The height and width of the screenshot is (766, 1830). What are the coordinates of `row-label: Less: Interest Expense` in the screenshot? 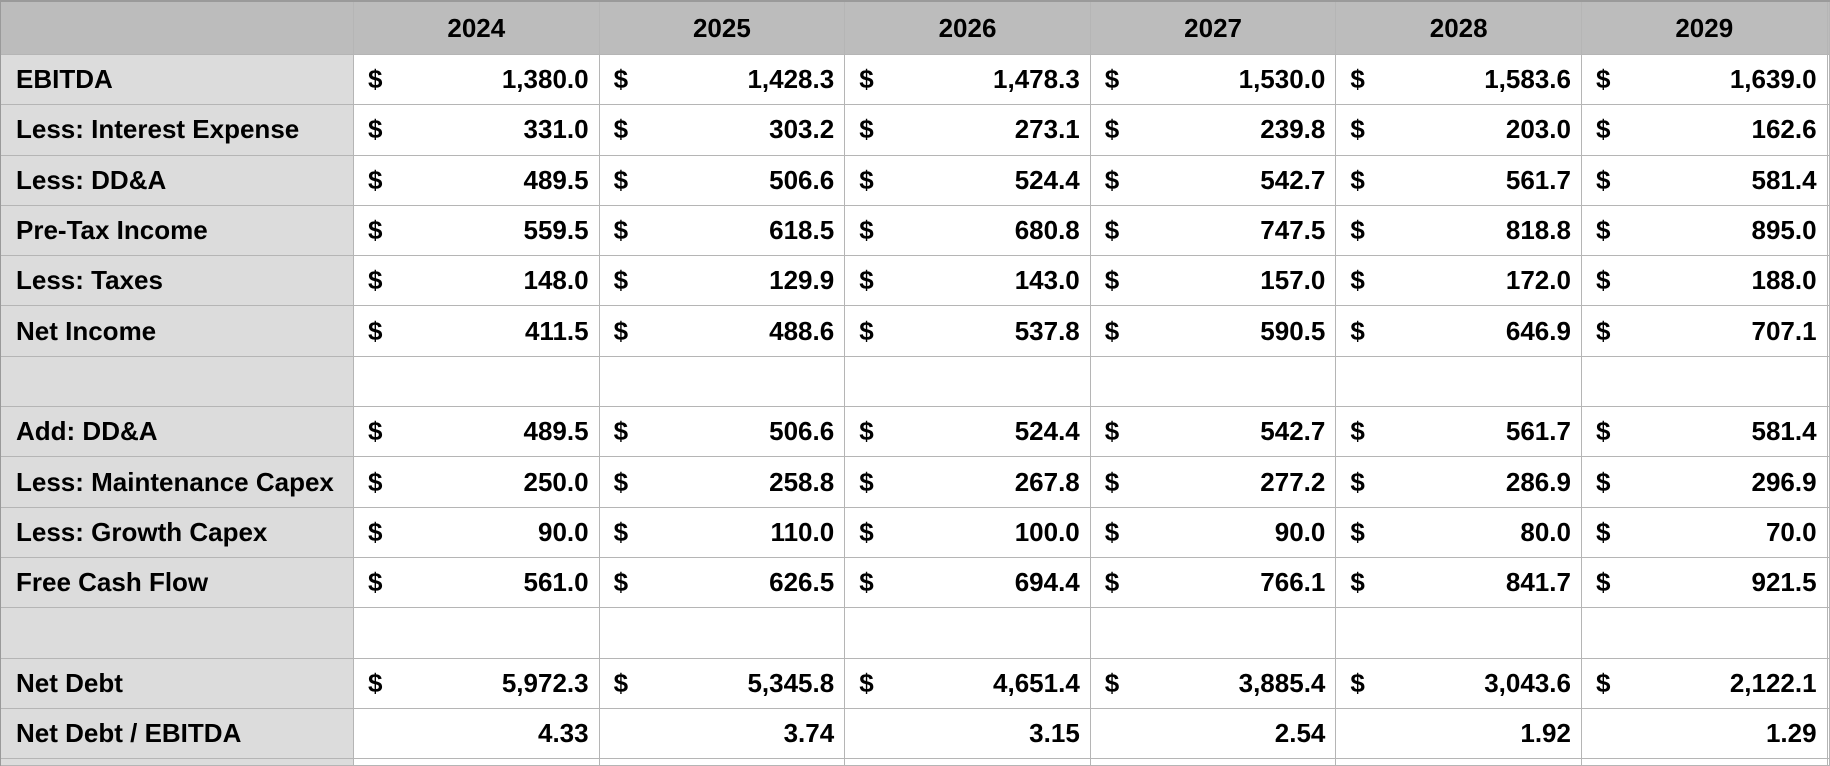 It's located at (177, 130).